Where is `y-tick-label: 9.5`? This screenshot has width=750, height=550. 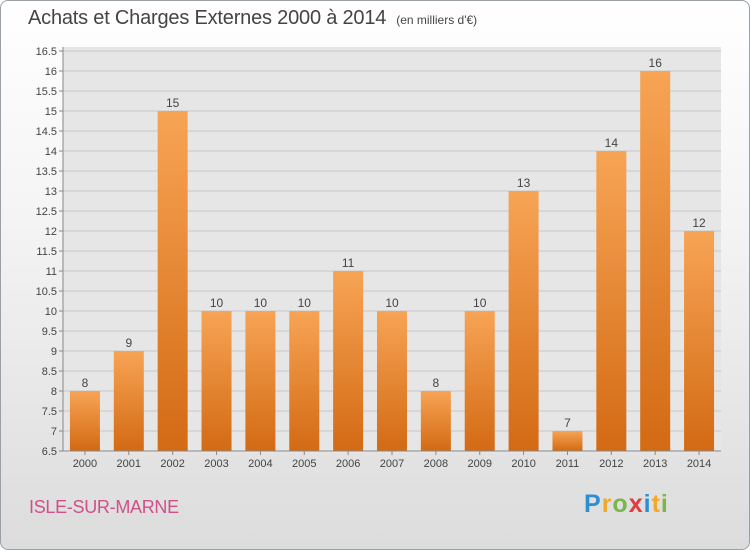 y-tick-label: 9.5 is located at coordinates (49, 332).